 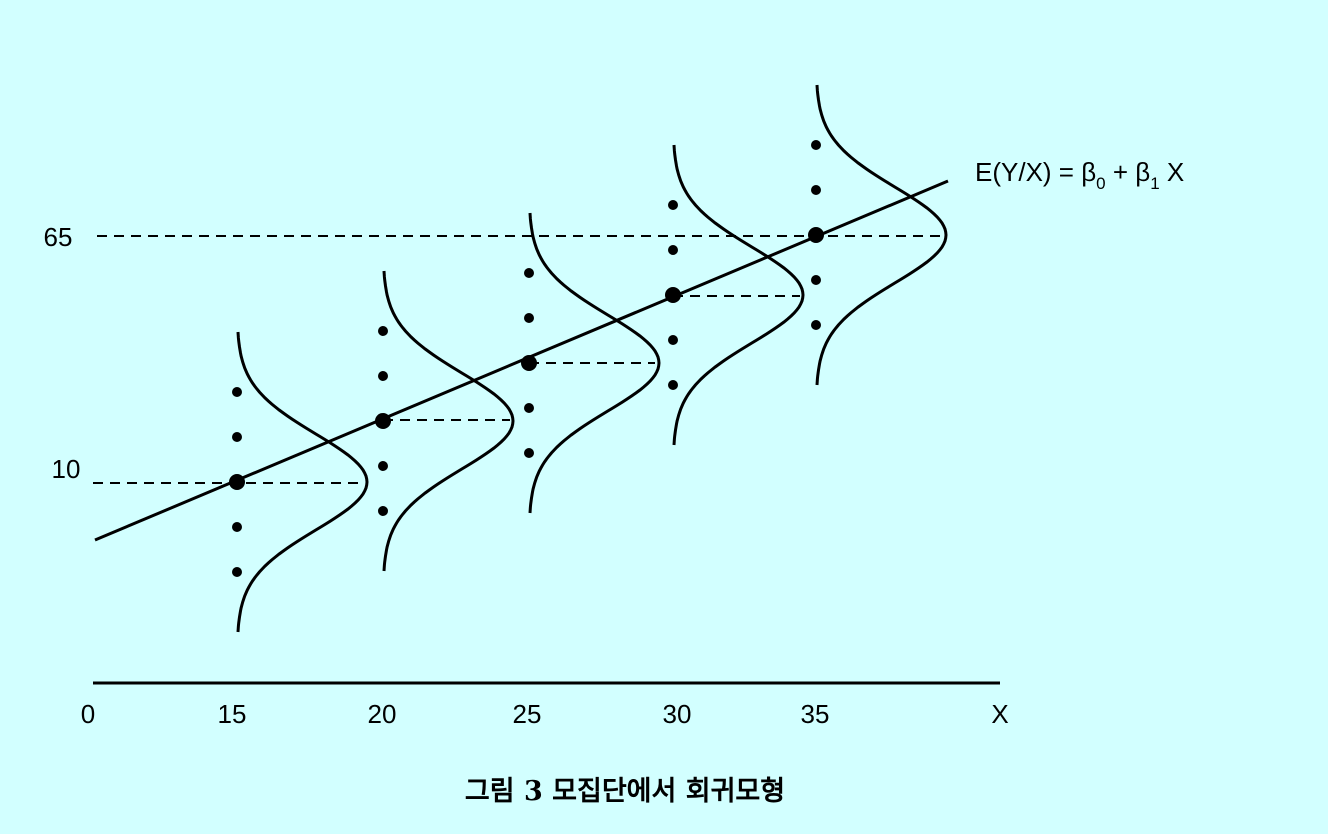 What do you see at coordinates (527, 714) in the screenshot?
I see `x-axis-label: 25` at bounding box center [527, 714].